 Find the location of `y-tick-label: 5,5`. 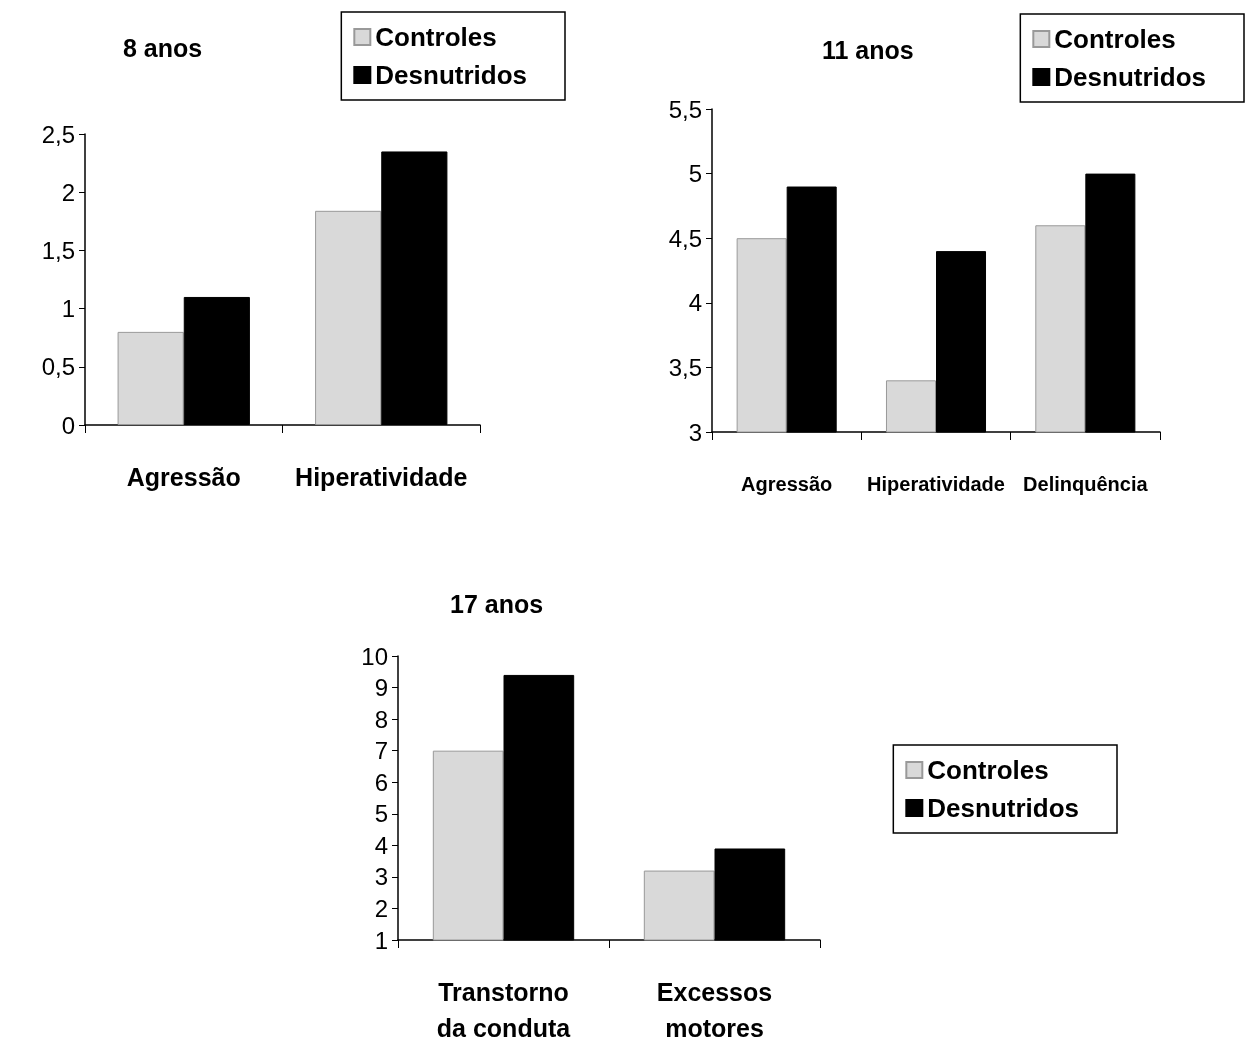

y-tick-label: 5,5 is located at coordinates (685, 109).